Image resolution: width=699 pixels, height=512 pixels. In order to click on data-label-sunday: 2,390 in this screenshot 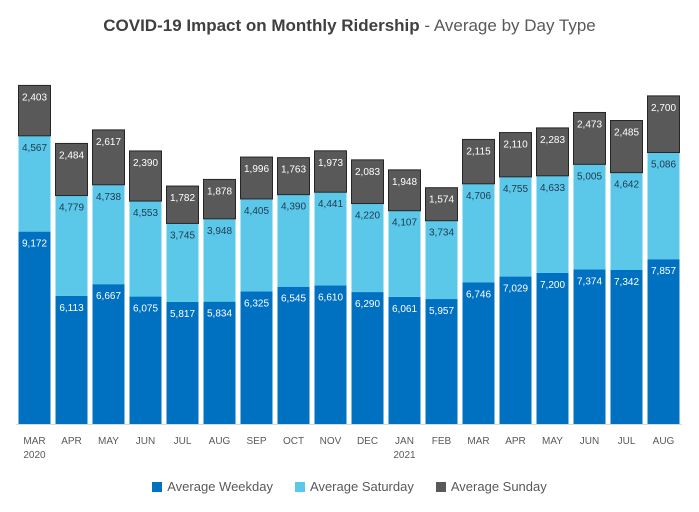, I will do `click(145, 163)`.